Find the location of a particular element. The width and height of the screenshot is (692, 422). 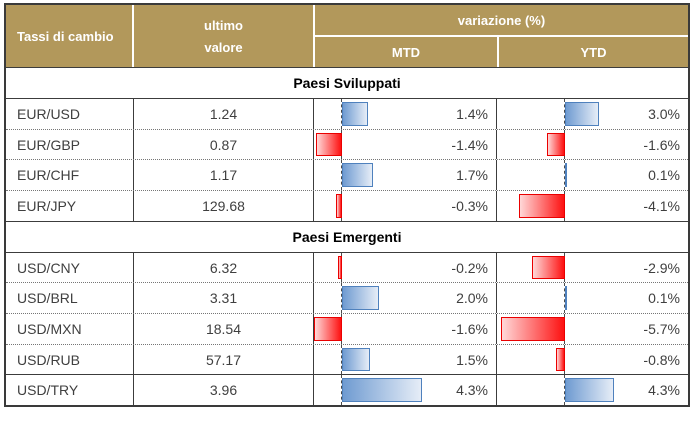

ytd-percent-label: 4.3% is located at coordinates (664, 390).